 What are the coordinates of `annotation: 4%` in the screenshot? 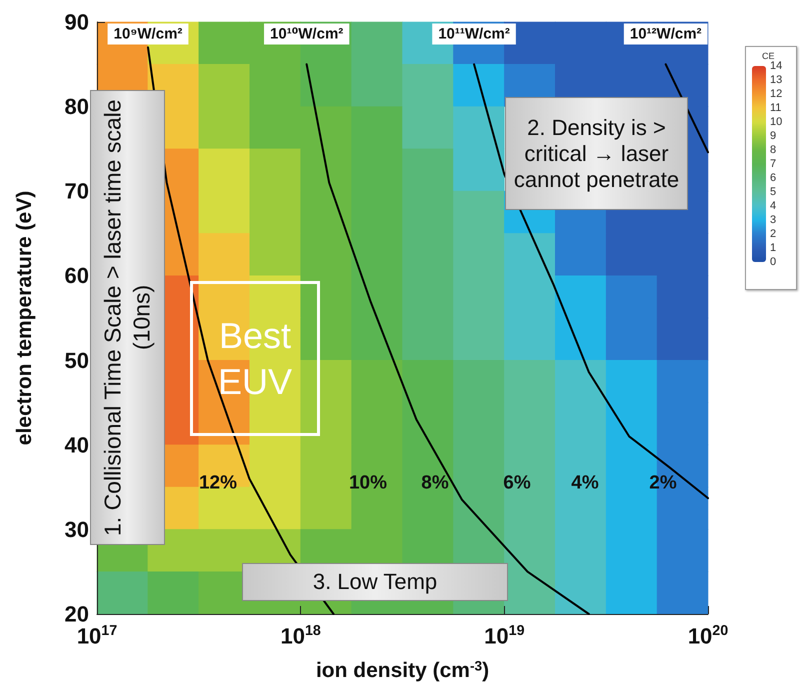 It's located at (585, 483).